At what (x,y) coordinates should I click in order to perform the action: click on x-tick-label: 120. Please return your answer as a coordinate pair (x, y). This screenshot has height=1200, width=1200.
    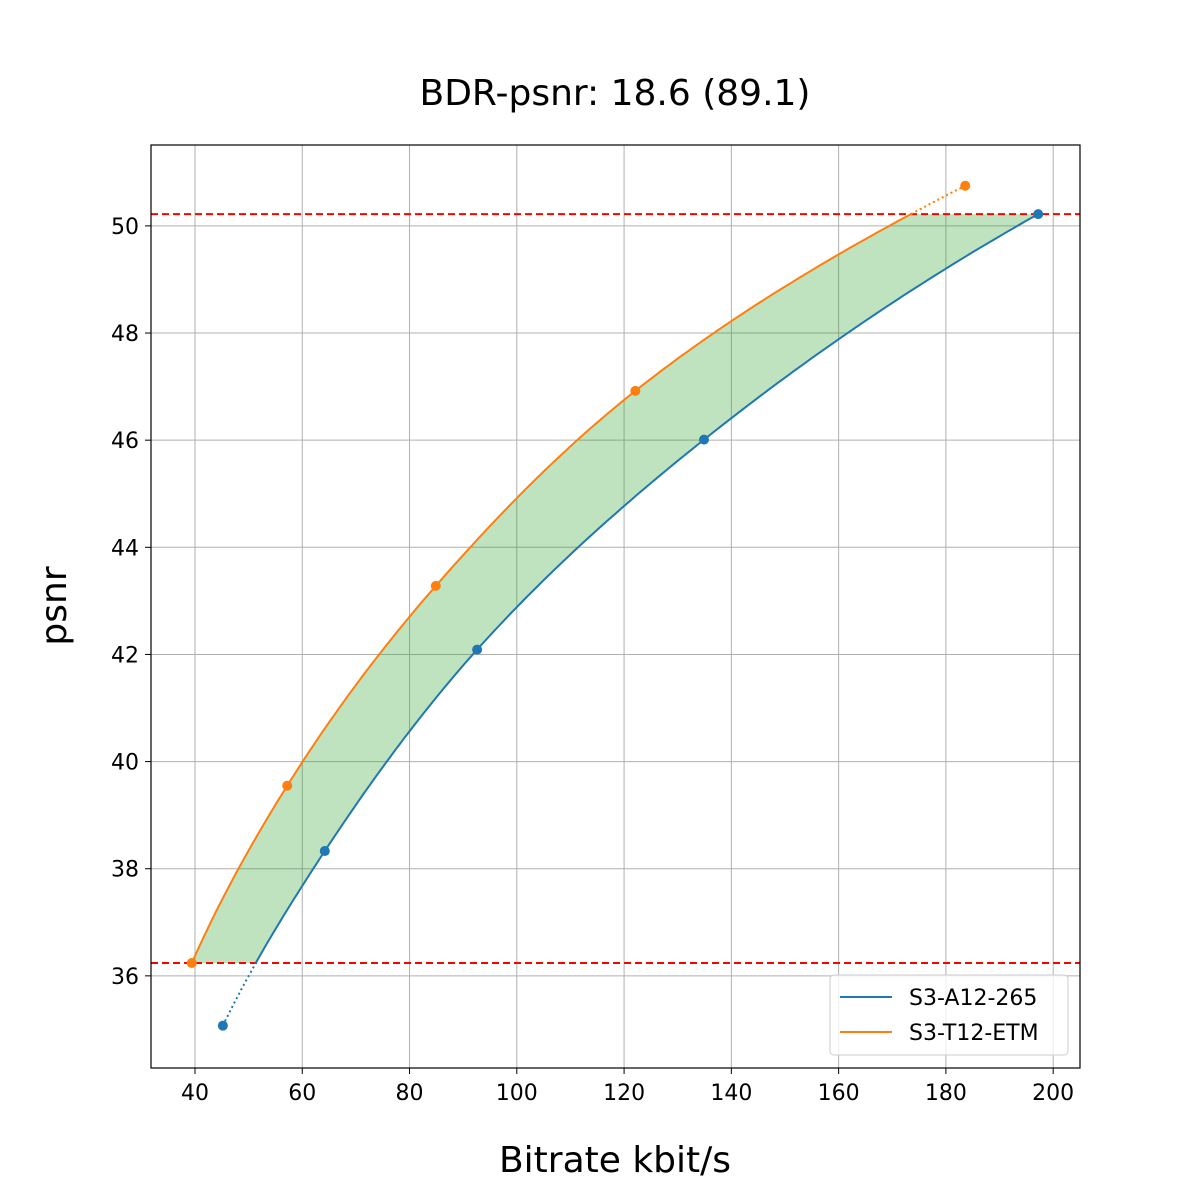
    Looking at the image, I should click on (624, 1093).